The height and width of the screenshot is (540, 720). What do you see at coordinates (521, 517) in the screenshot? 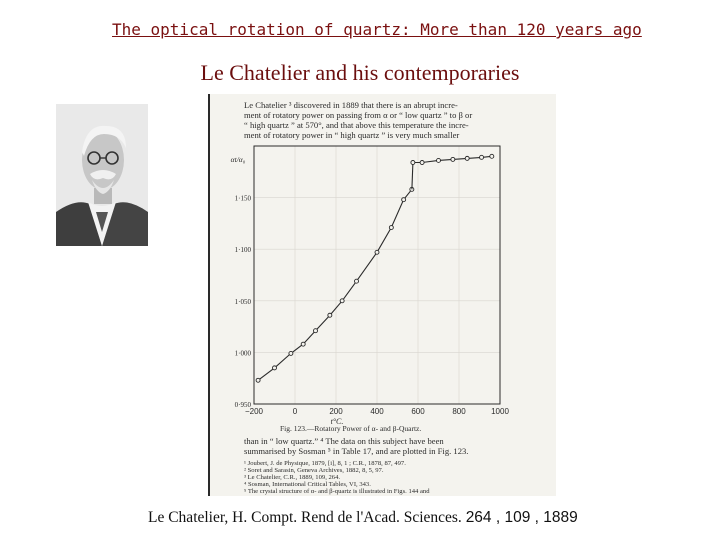
I see `citation-numbers: 264 , 109 , 1889` at bounding box center [521, 517].